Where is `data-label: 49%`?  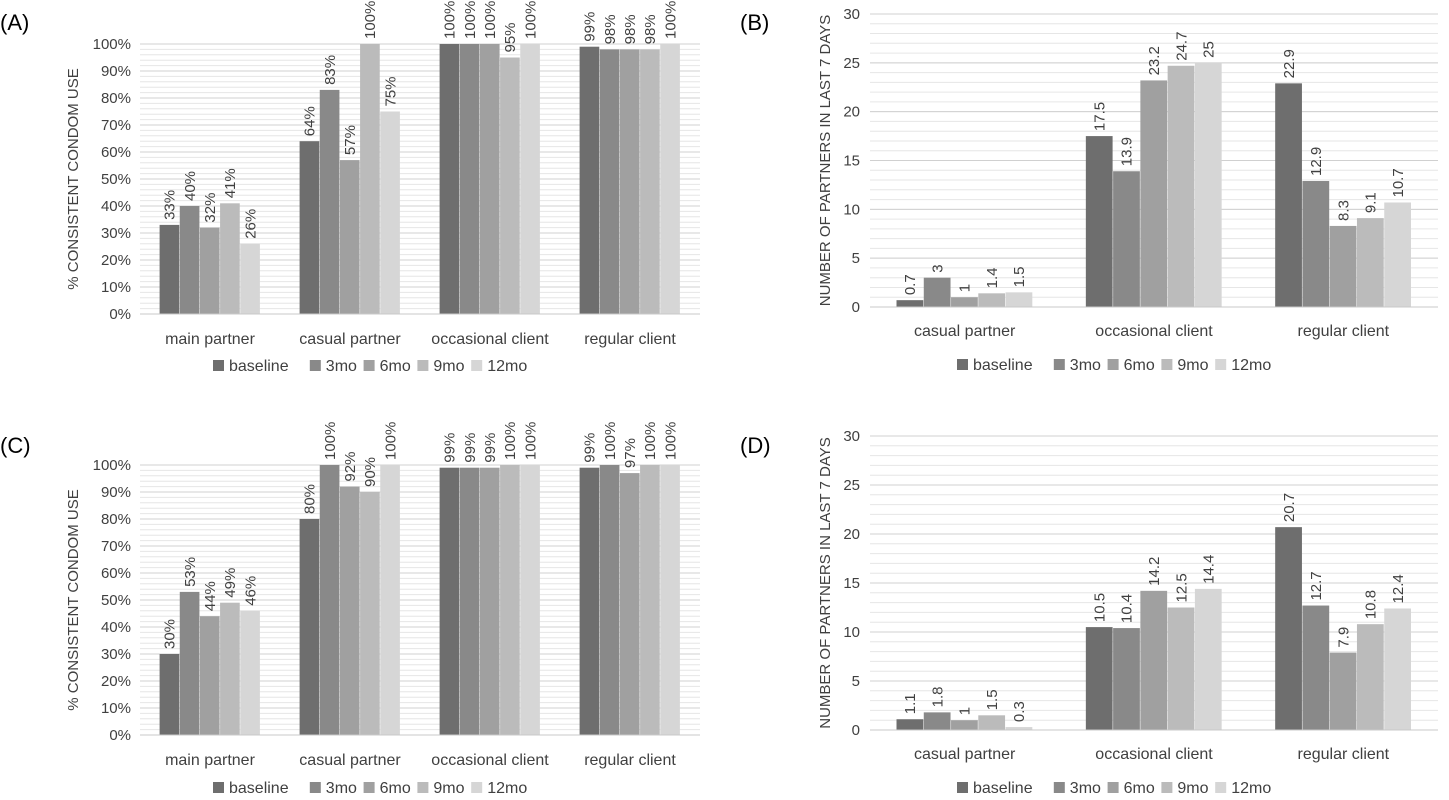
data-label: 49% is located at coordinates (230, 583).